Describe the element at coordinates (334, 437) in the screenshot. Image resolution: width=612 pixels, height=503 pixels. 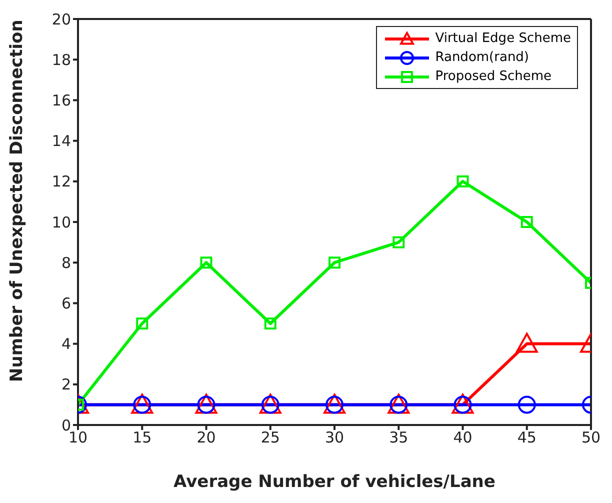
I see `x-tick-label: 30` at that location.